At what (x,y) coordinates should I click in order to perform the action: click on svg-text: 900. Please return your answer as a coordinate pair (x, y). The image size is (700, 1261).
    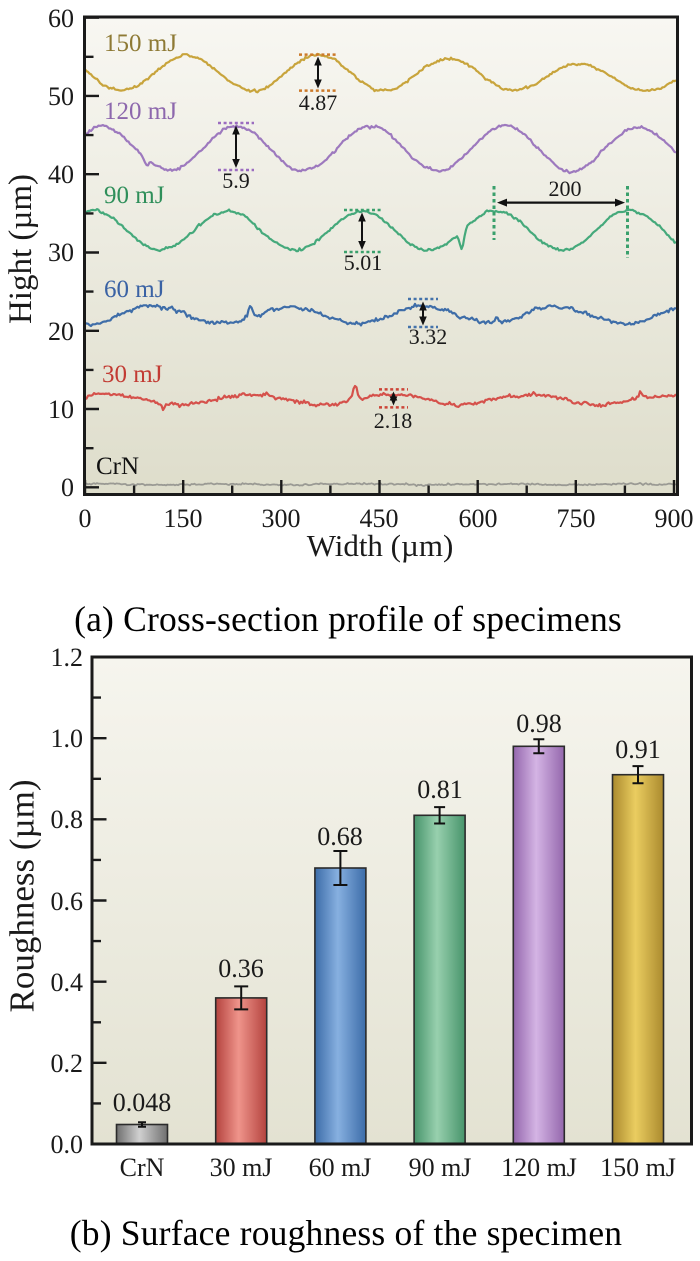
    Looking at the image, I should click on (674, 518).